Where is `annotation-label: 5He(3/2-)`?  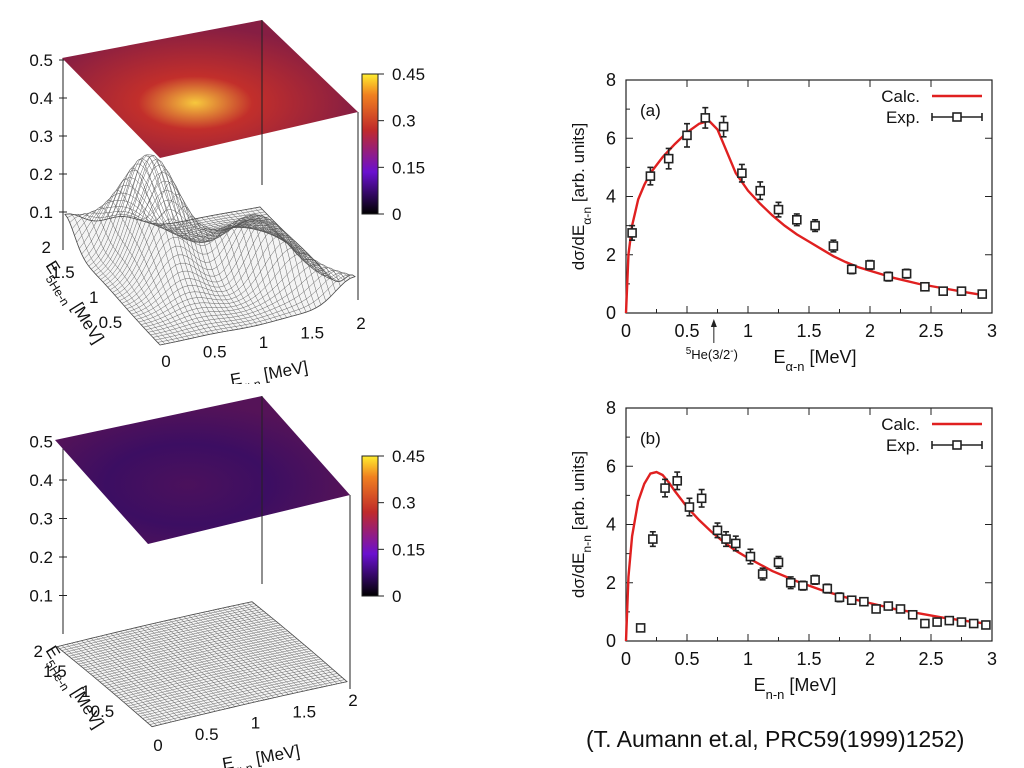
annotation-label: 5He(3/2-) is located at coordinates (712, 354).